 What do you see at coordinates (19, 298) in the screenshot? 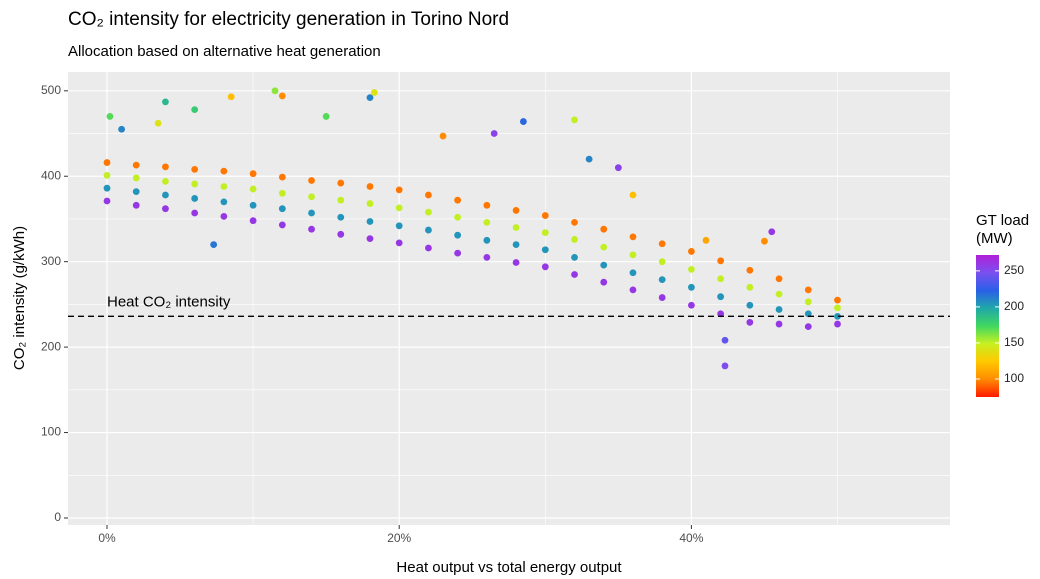
I see `y-axis-label: CO₂ intensity (g/kWh)` at bounding box center [19, 298].